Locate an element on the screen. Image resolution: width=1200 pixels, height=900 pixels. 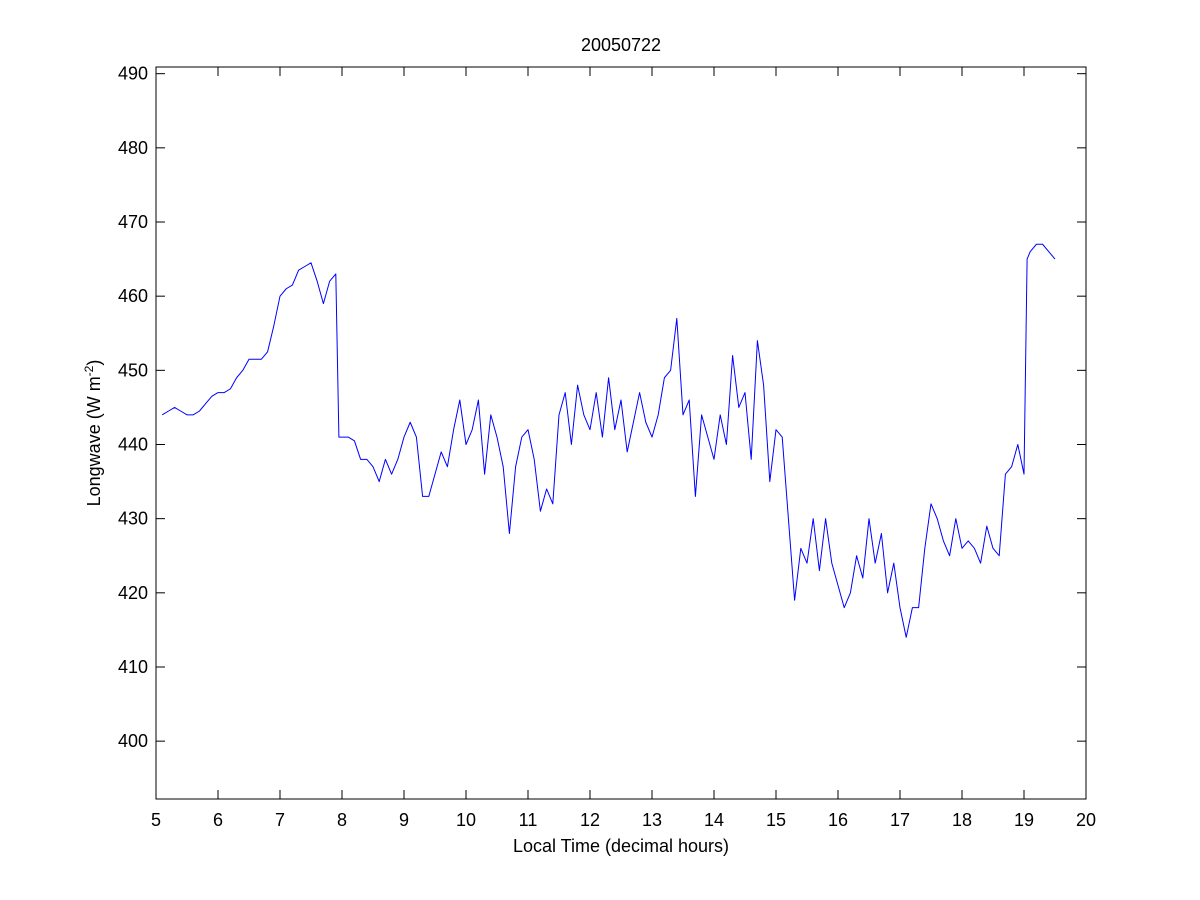
y-tick-label: 440 is located at coordinates (133, 444).